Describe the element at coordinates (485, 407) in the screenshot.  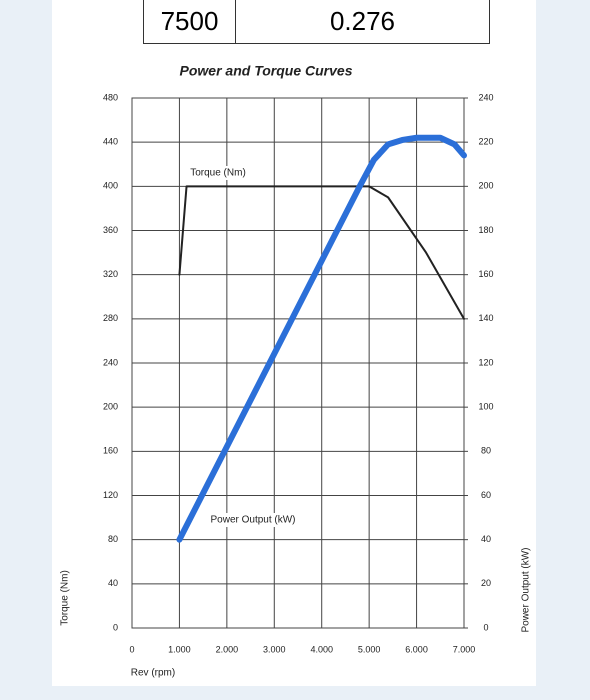
I see `y2-tick-label: 100` at that location.